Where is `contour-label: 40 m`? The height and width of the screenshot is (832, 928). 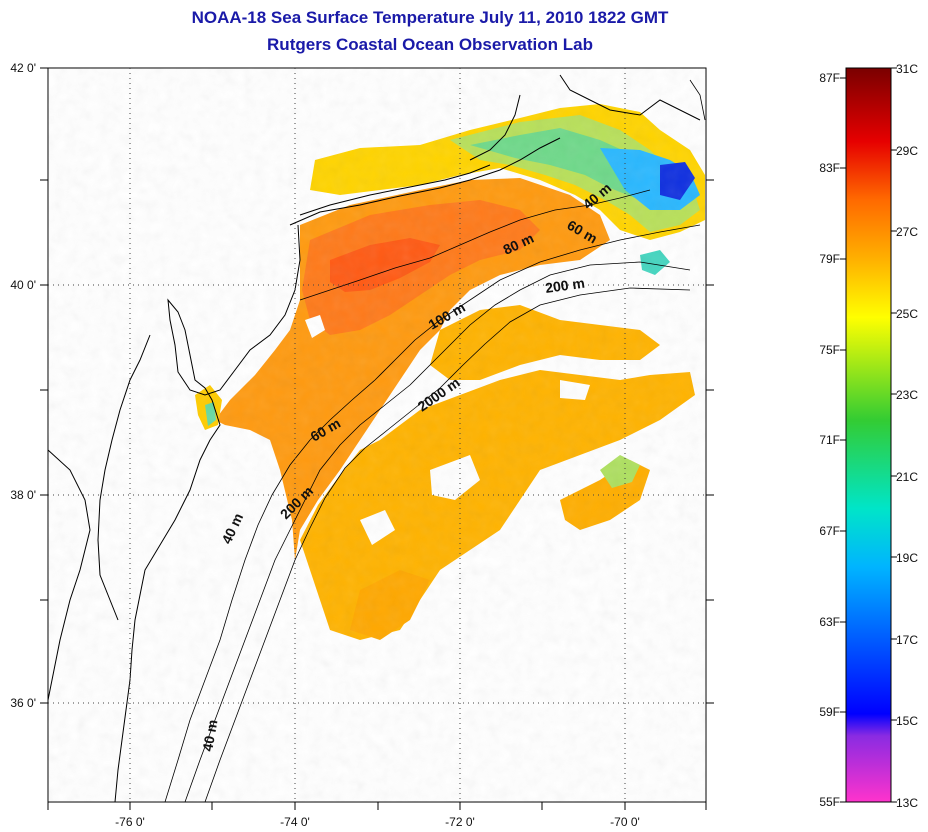 contour-label: 40 m is located at coordinates (209, 735).